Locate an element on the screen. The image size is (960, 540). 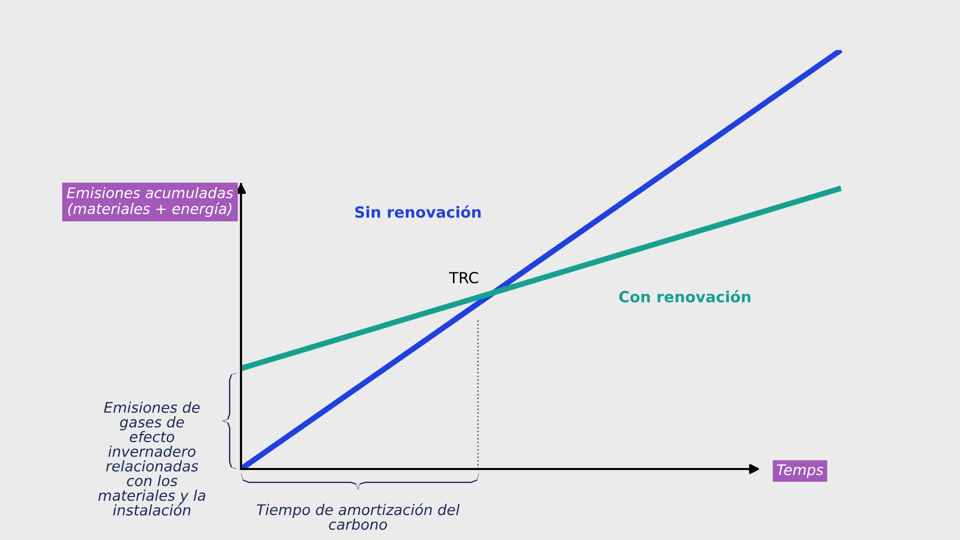
x-axis-title: Temps is located at coordinates (800, 471).